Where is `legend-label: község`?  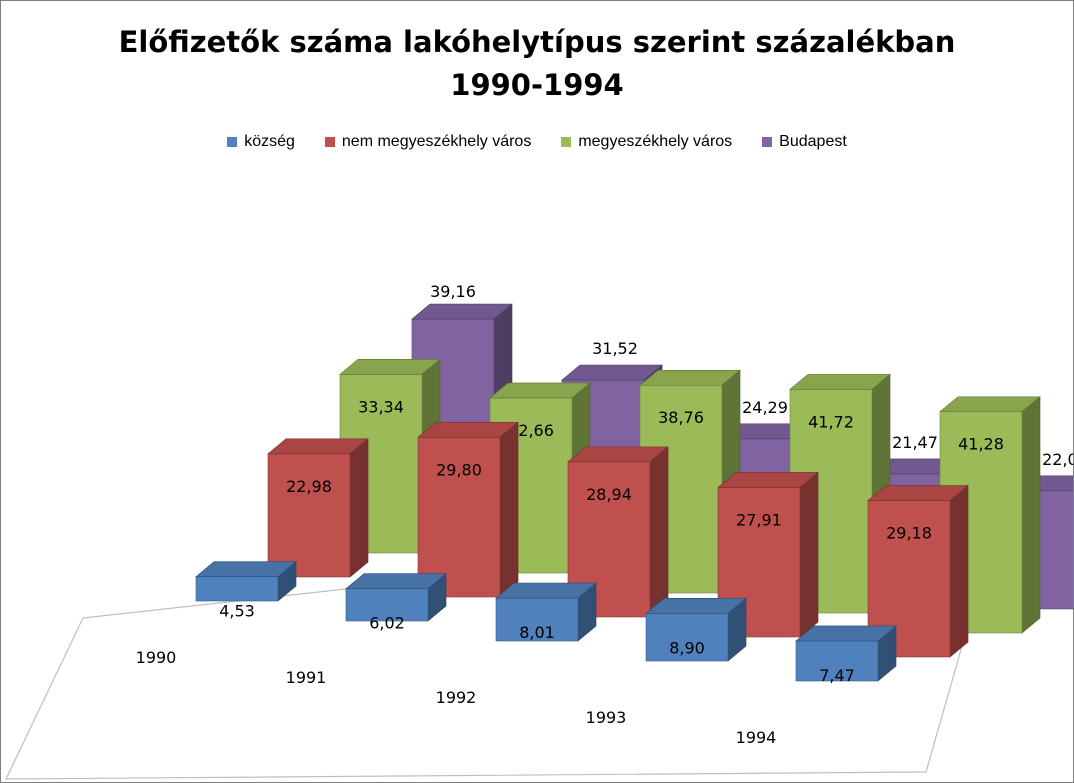 legend-label: község is located at coordinates (269, 141).